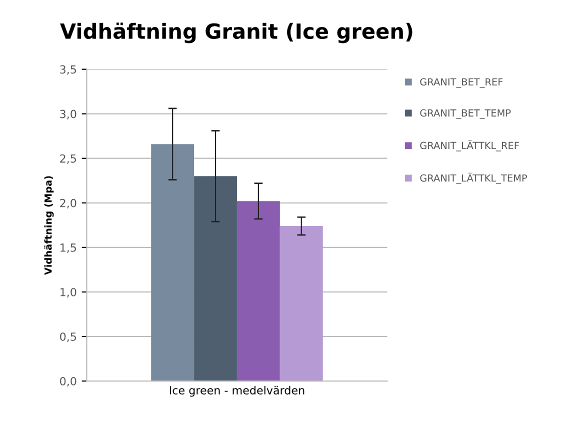 The height and width of the screenshot is (433, 578). Describe the element at coordinates (49, 225) in the screenshot. I see `y-axis-title: Vidhäftning (Mpa)` at that location.